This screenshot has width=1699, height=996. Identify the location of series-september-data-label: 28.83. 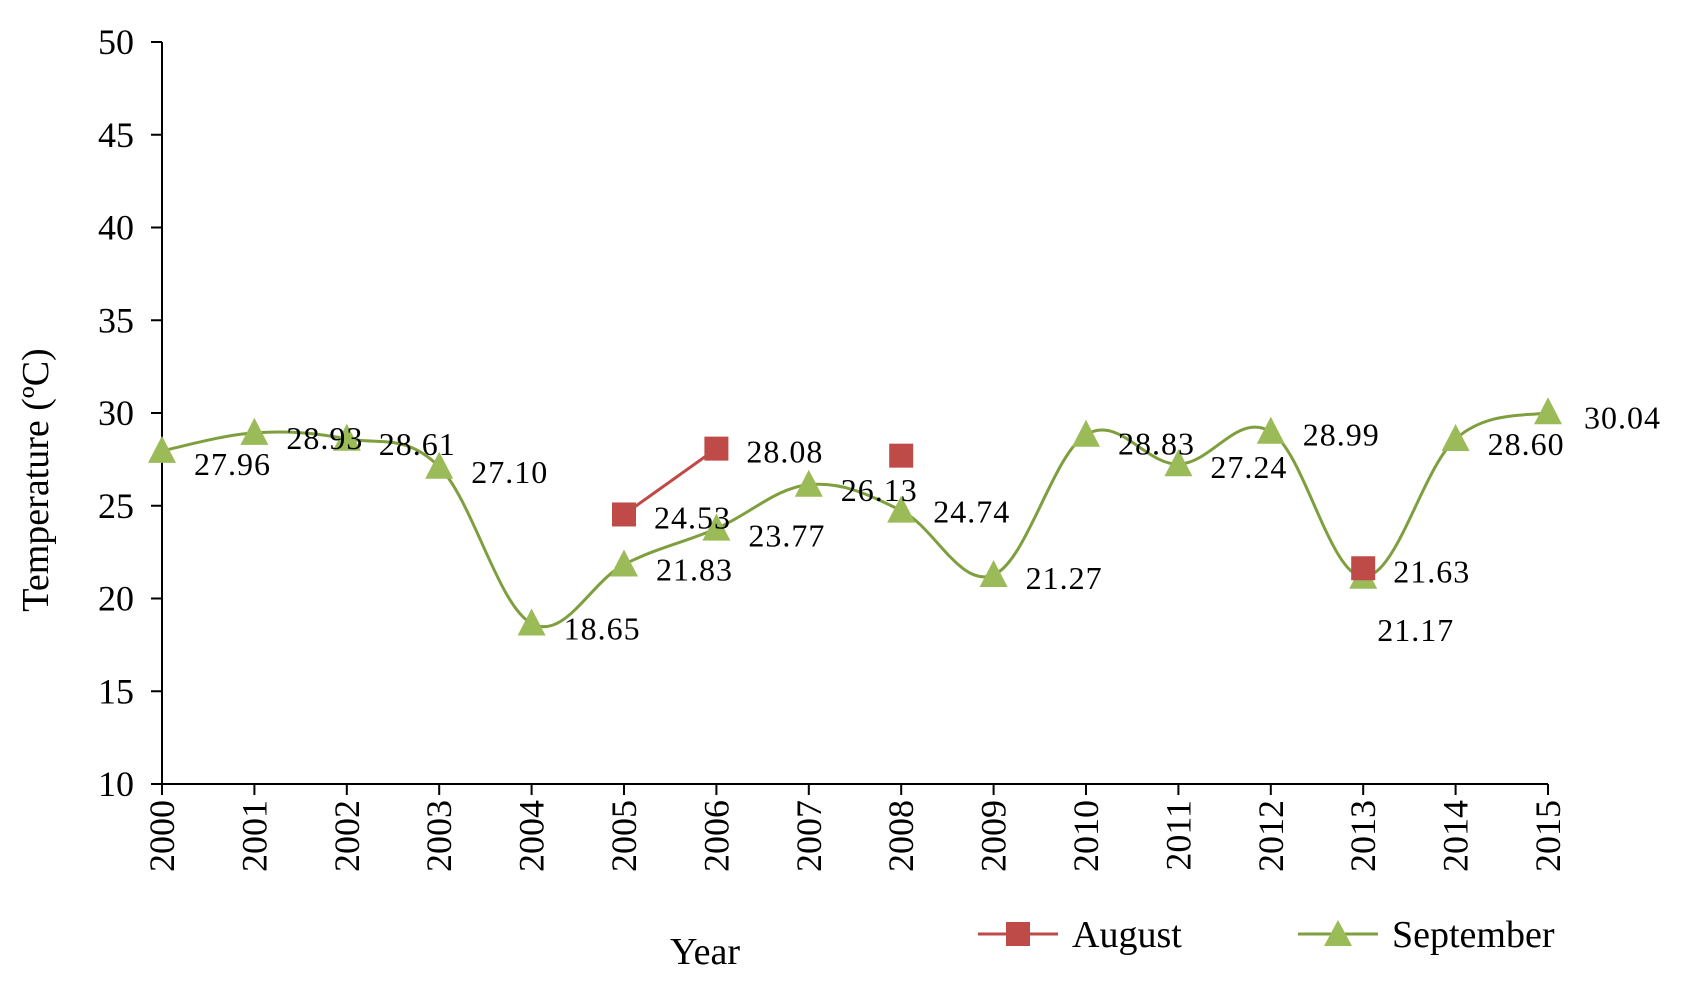
(1156, 444).